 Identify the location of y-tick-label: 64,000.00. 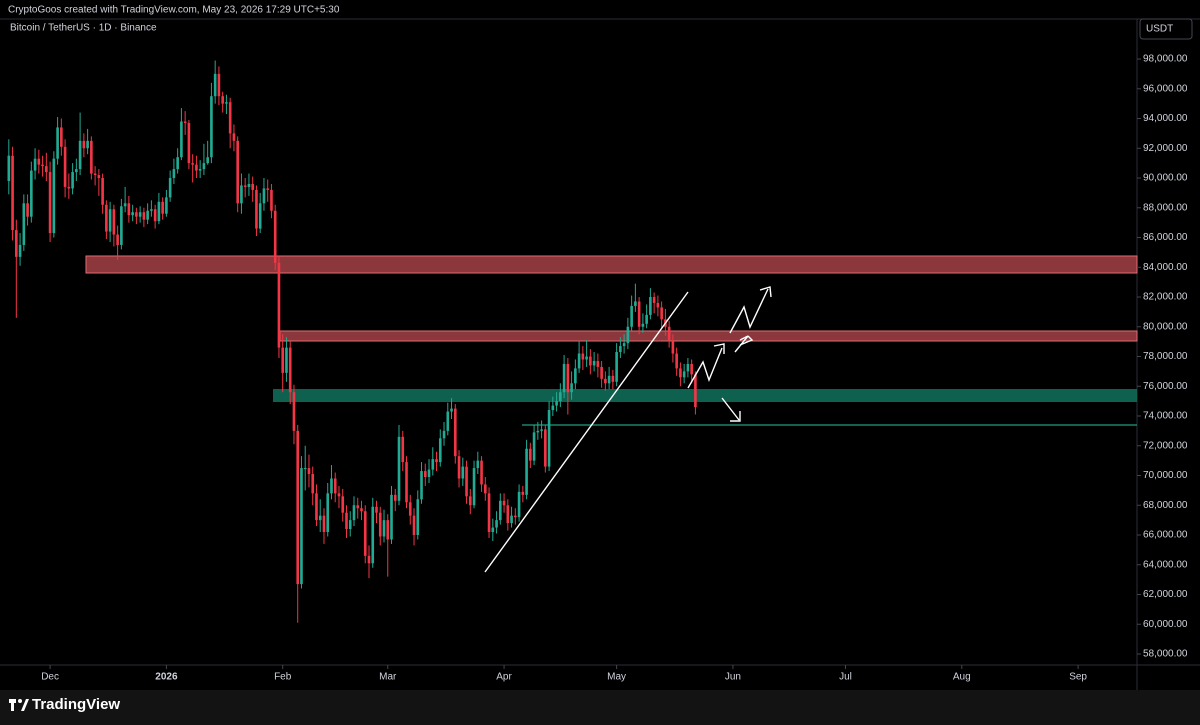
(1165, 564).